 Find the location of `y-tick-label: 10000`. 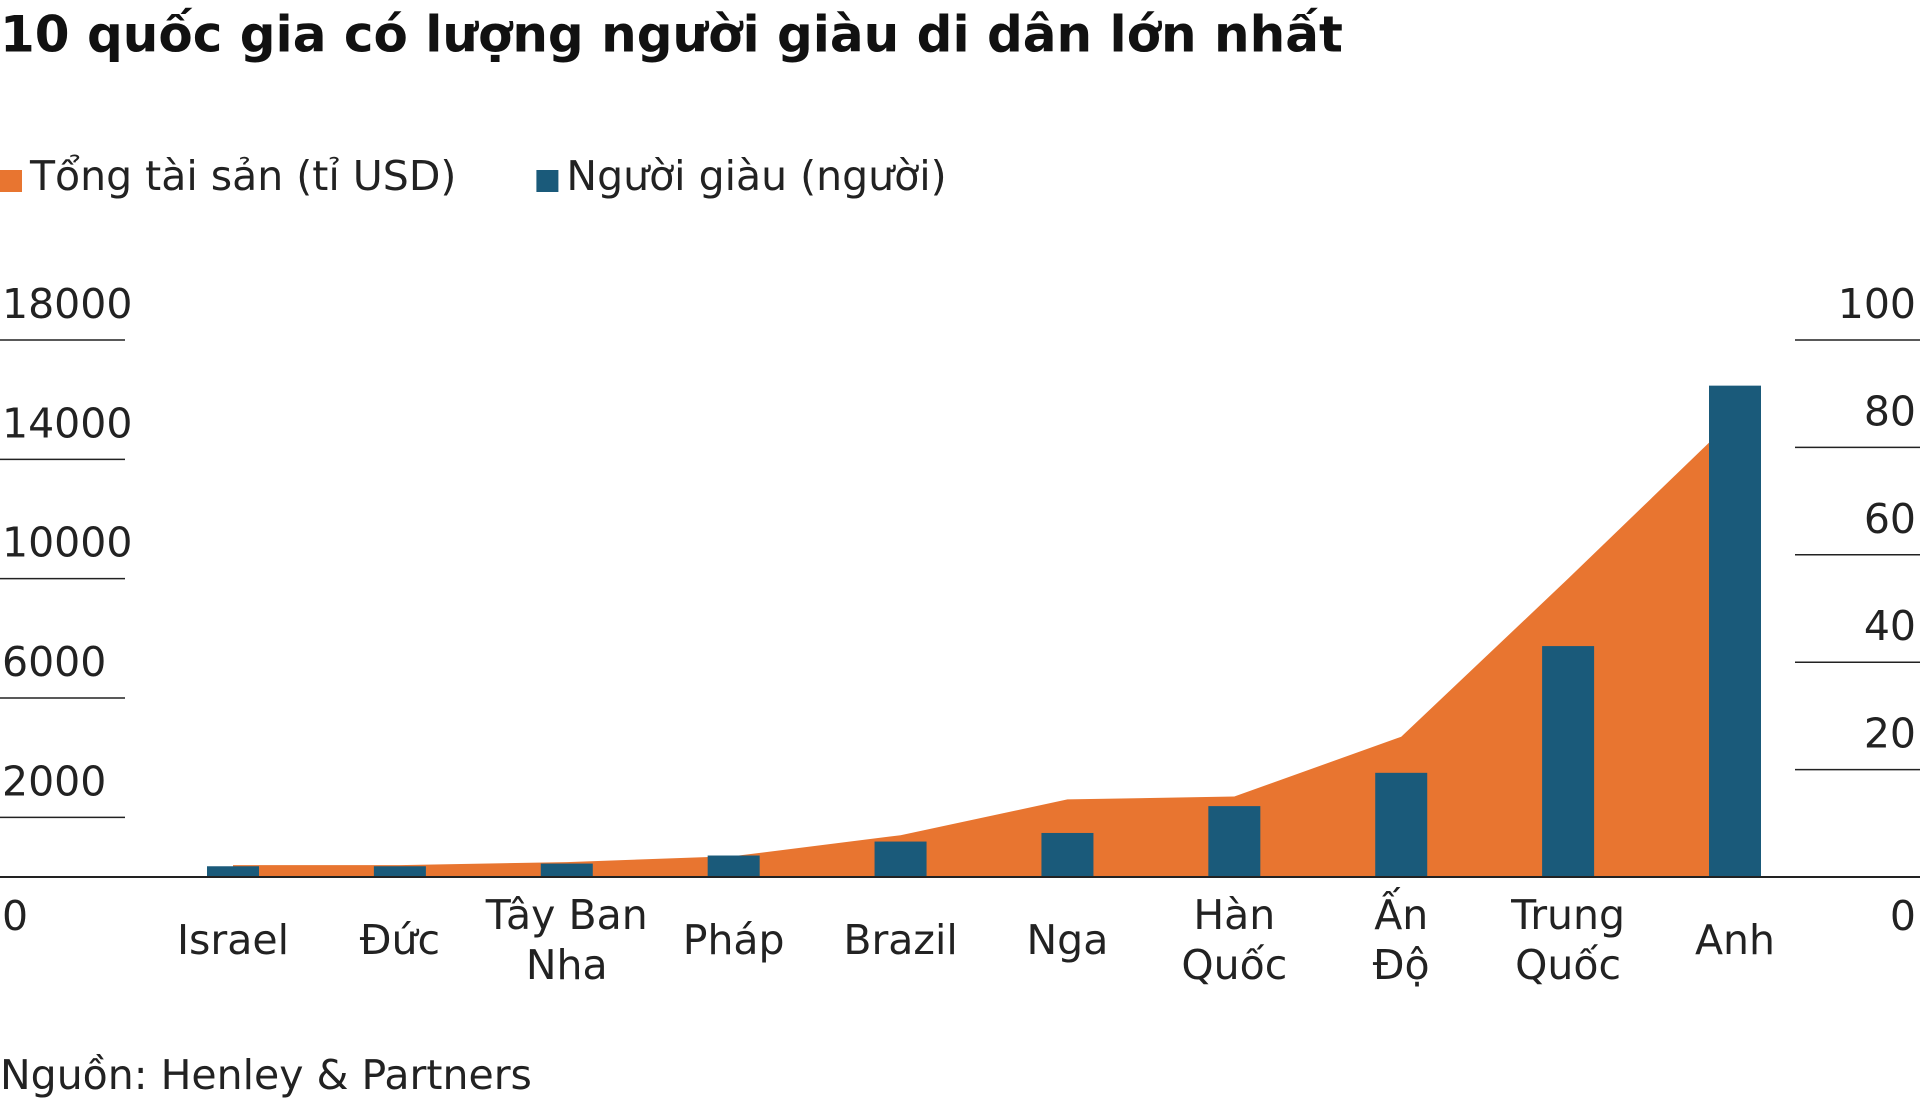

y-tick-label: 10000 is located at coordinates (67, 543).